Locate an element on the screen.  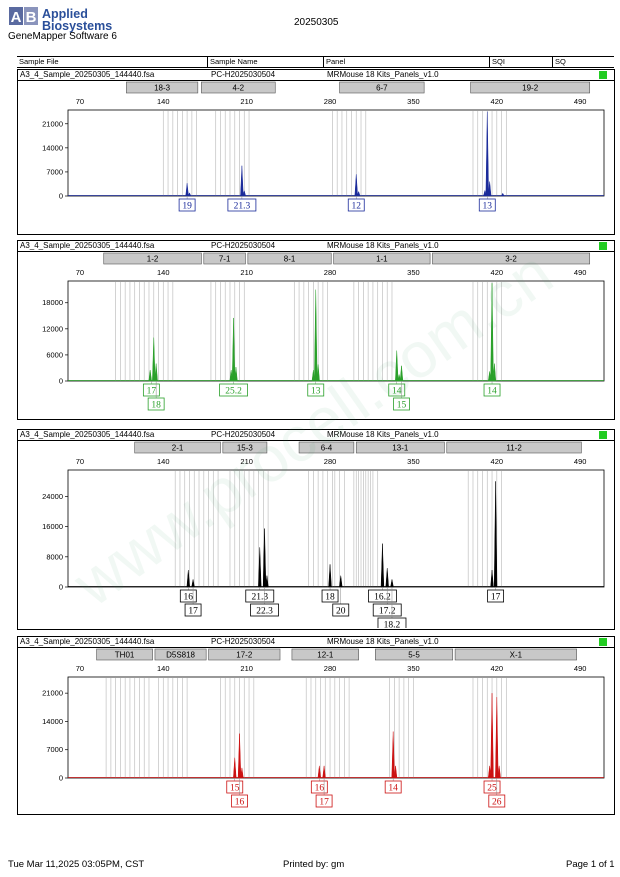
x-tick-label: 420 is located at coordinates (497, 101).